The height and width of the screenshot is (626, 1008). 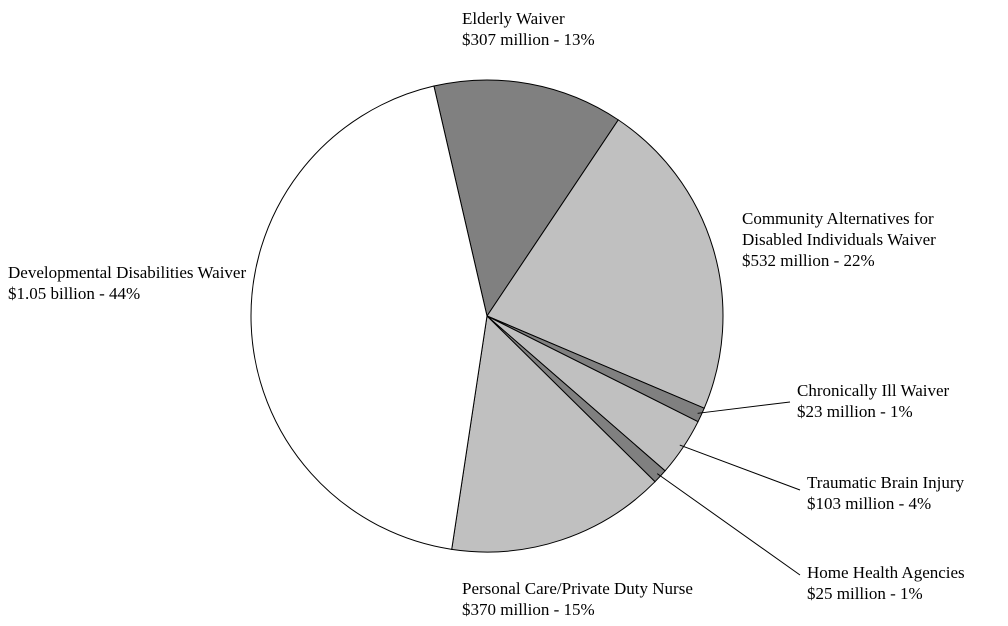 What do you see at coordinates (808, 260) in the screenshot?
I see `slice-value: $532 million - 22%` at bounding box center [808, 260].